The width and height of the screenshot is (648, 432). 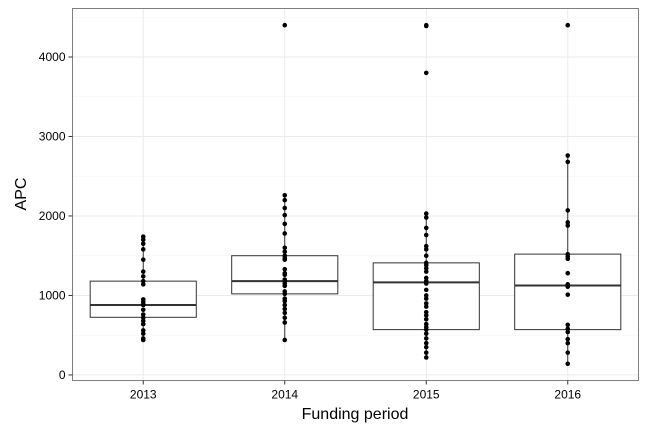 I want to click on y-tick-label: 4000, so click(x=52, y=57).